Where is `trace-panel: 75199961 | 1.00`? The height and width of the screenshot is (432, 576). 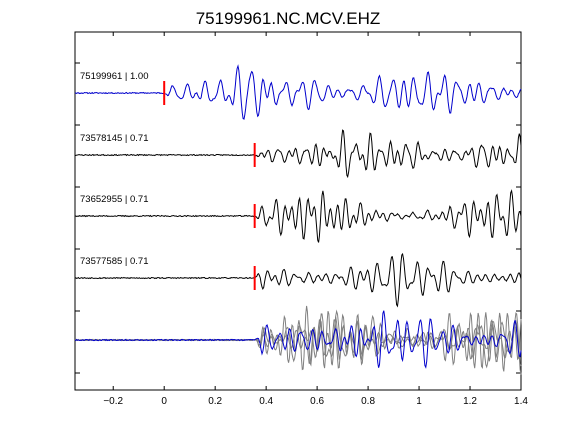
trace-panel: 75199961 | 1.00 is located at coordinates (298, 92).